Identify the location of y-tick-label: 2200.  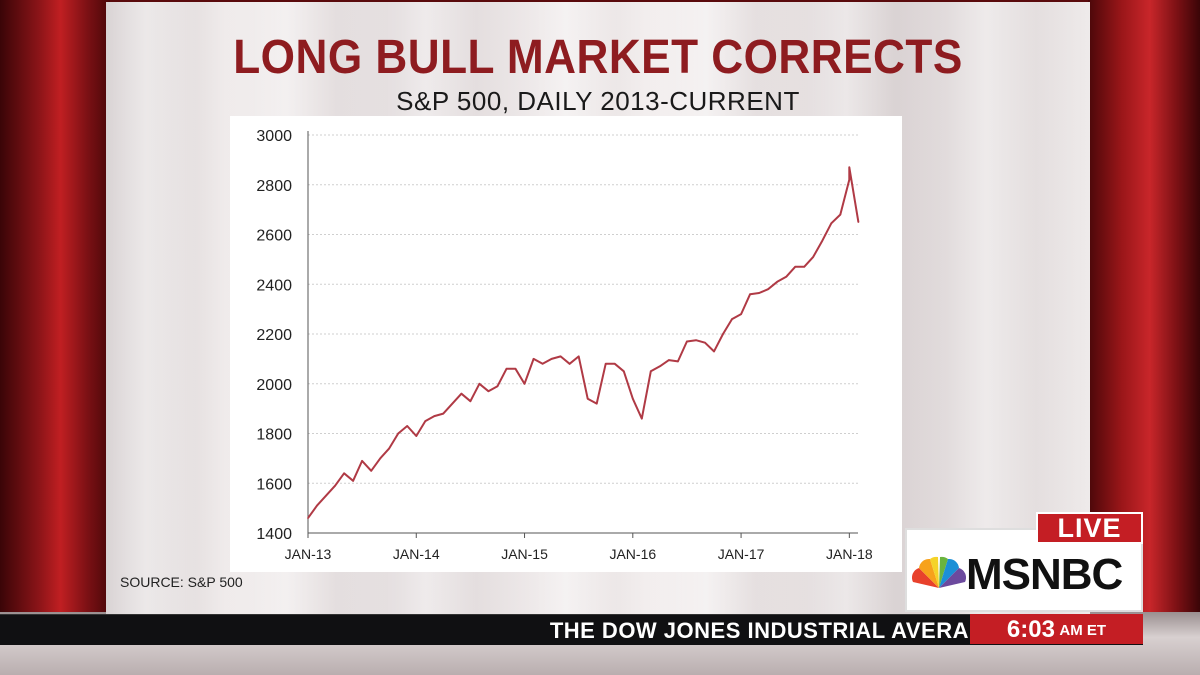
(274, 335).